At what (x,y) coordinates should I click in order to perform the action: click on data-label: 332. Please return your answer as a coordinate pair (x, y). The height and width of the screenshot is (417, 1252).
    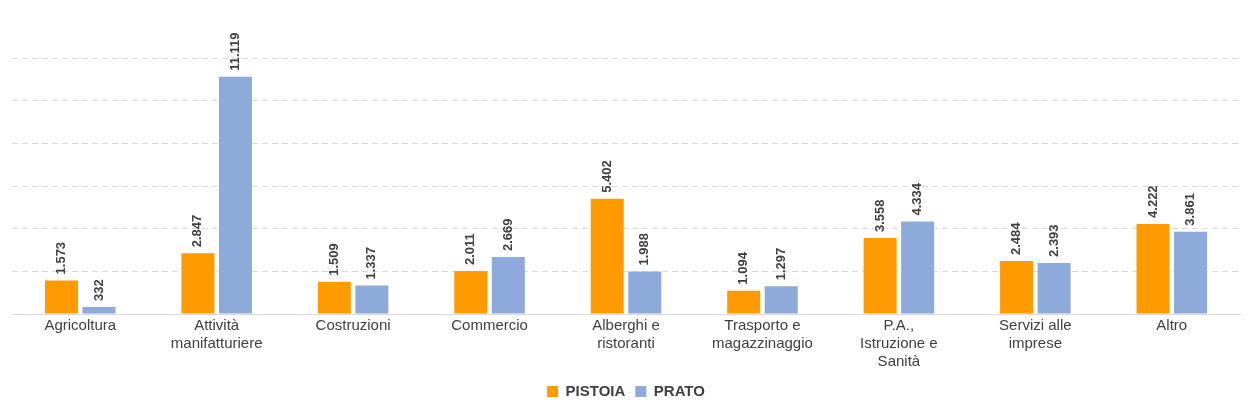
    Looking at the image, I should click on (98, 290).